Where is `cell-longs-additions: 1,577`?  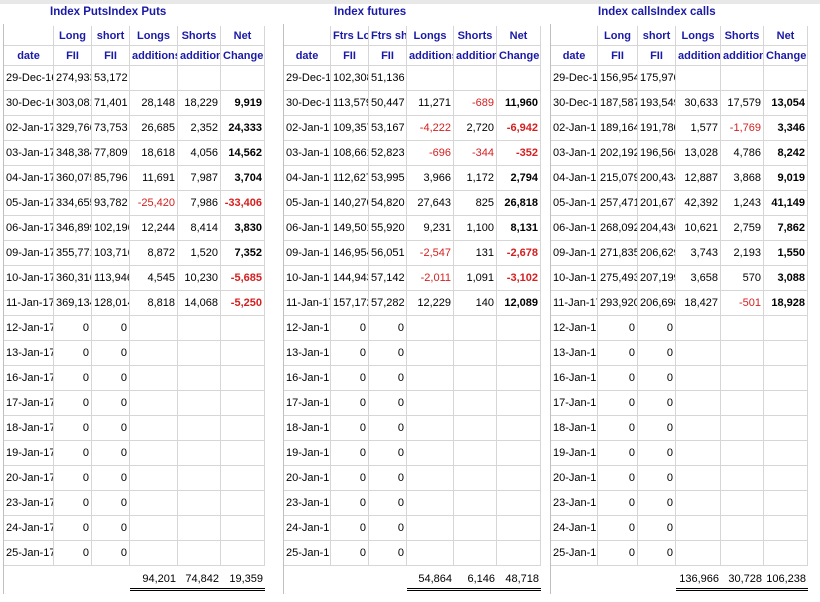 cell-longs-additions: 1,577 is located at coordinates (698, 128).